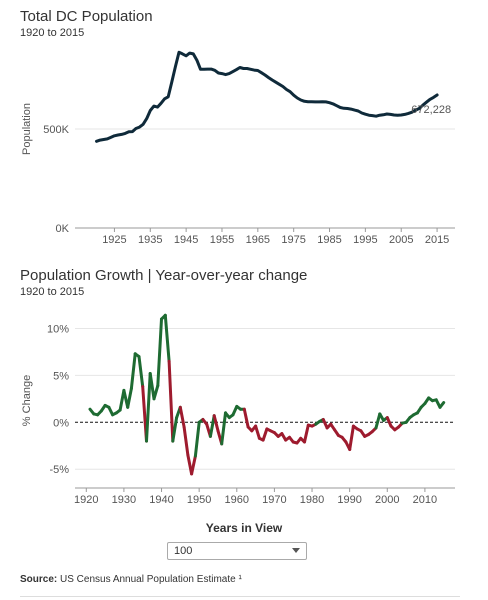  Describe the element at coordinates (161, 500) in the screenshot. I see `x-tick-label: 1940` at that location.